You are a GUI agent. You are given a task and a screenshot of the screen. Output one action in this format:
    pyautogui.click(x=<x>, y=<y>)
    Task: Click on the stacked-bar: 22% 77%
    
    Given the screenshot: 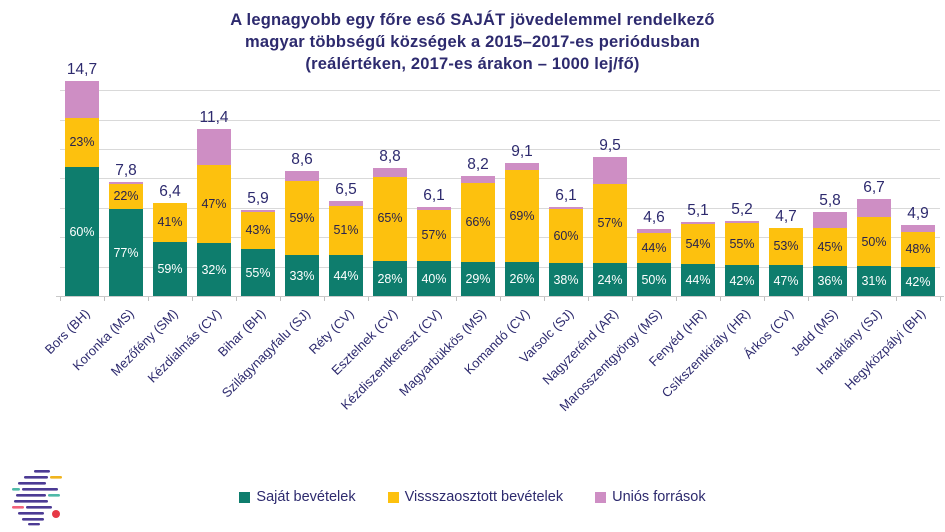 What is the action you would take?
    pyautogui.click(x=126, y=239)
    